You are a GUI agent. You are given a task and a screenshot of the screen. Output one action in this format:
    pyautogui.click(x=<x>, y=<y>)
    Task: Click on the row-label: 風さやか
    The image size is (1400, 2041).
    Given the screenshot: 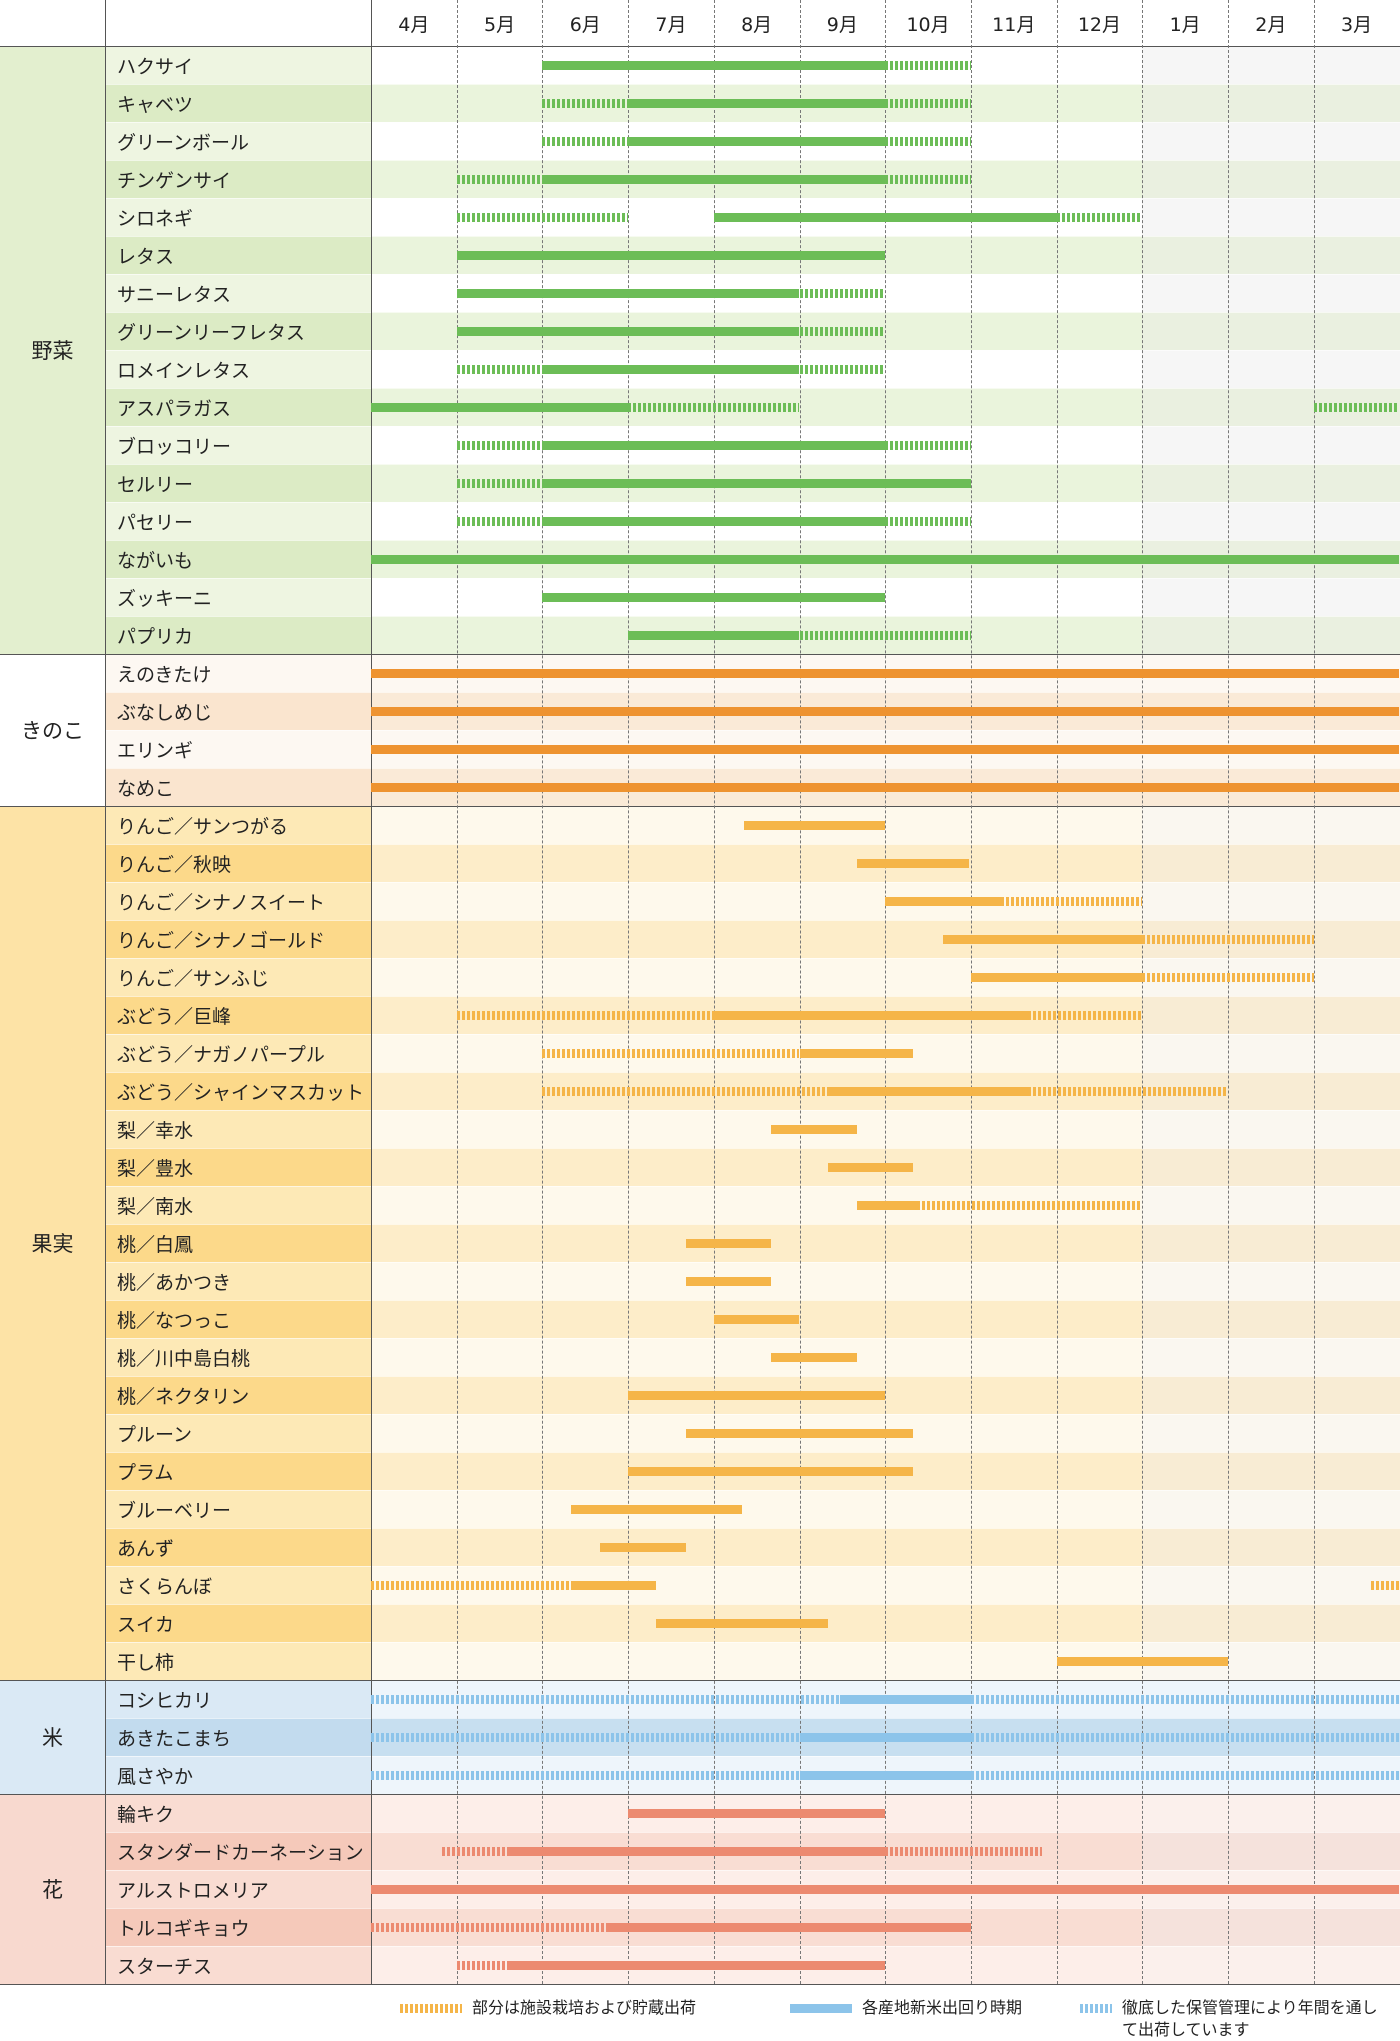 What is the action you would take?
    pyautogui.click(x=238, y=1775)
    